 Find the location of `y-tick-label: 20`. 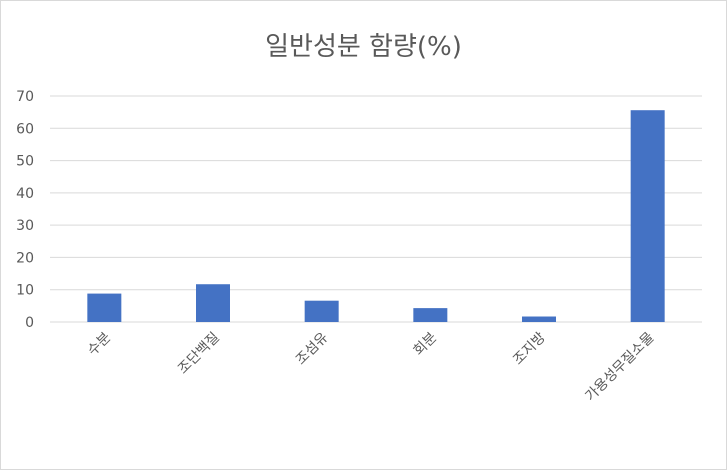

y-tick-label: 20 is located at coordinates (25, 258).